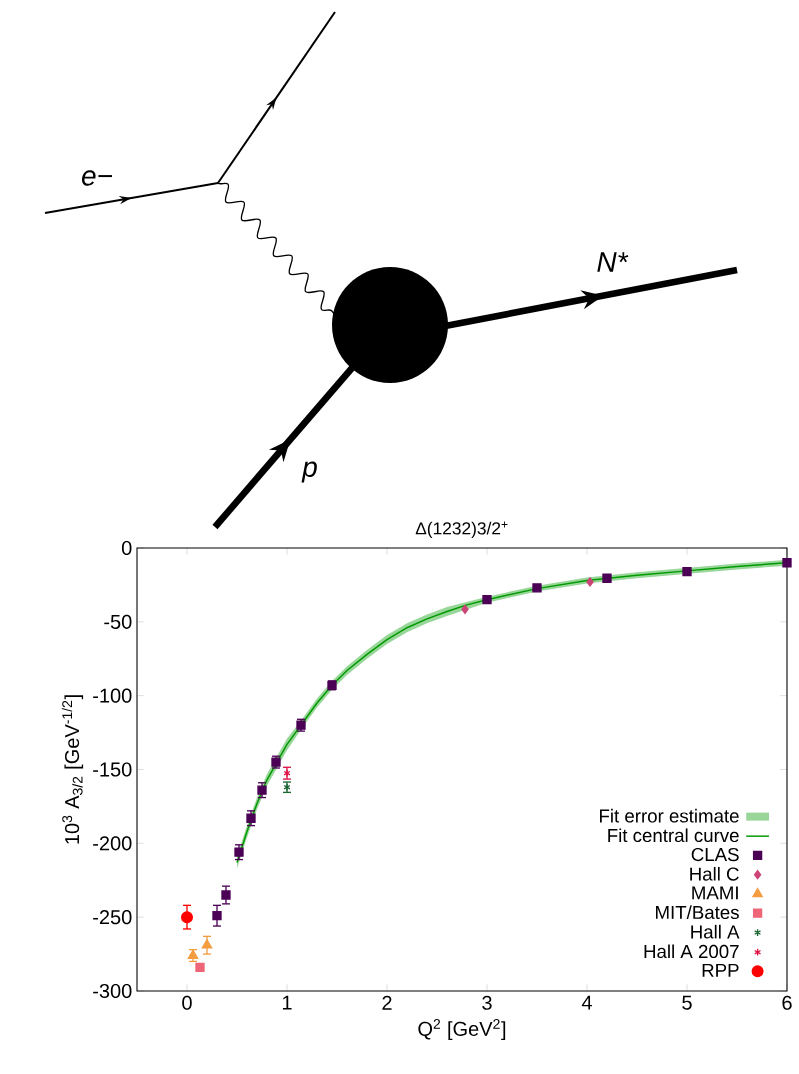  What do you see at coordinates (669, 815) in the screenshot?
I see `annotation: Fit error estimate` at bounding box center [669, 815].